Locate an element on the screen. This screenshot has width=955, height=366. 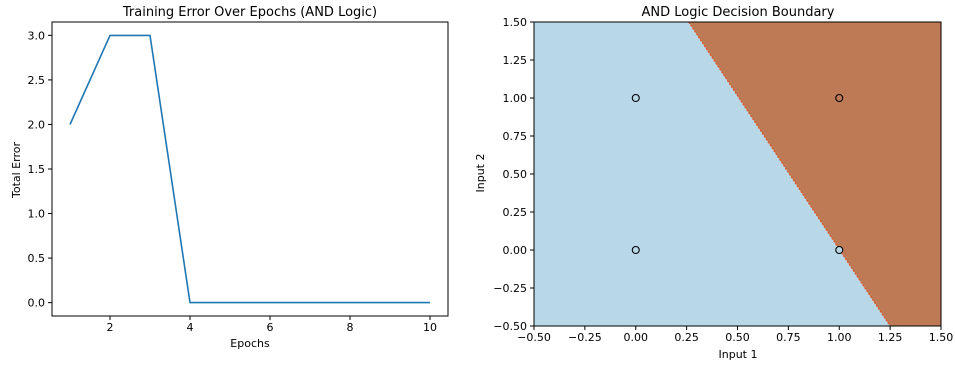
training-error-y-tick-label: 0.5 is located at coordinates (37, 258).